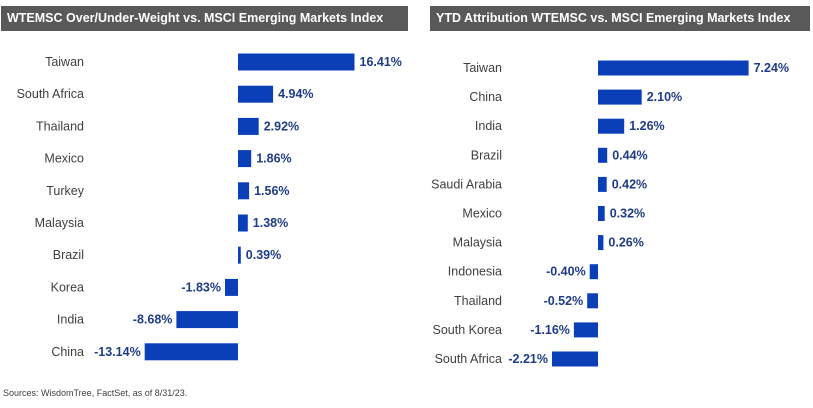  I want to click on value-label: 7.24%, so click(771, 68).